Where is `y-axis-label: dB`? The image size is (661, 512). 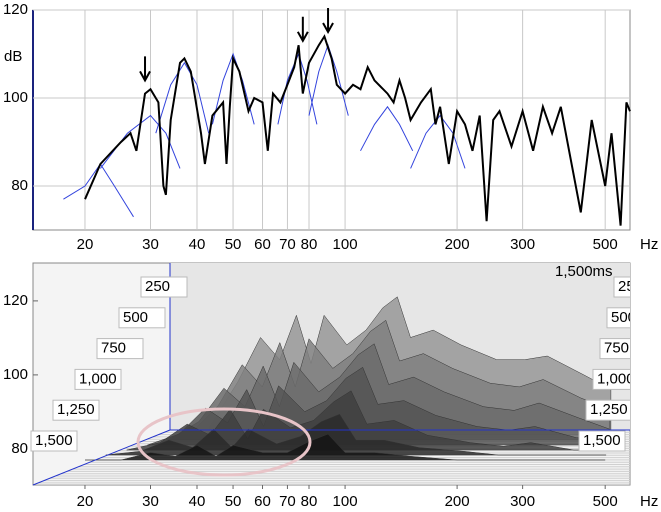 y-axis-label: dB is located at coordinates (13, 56).